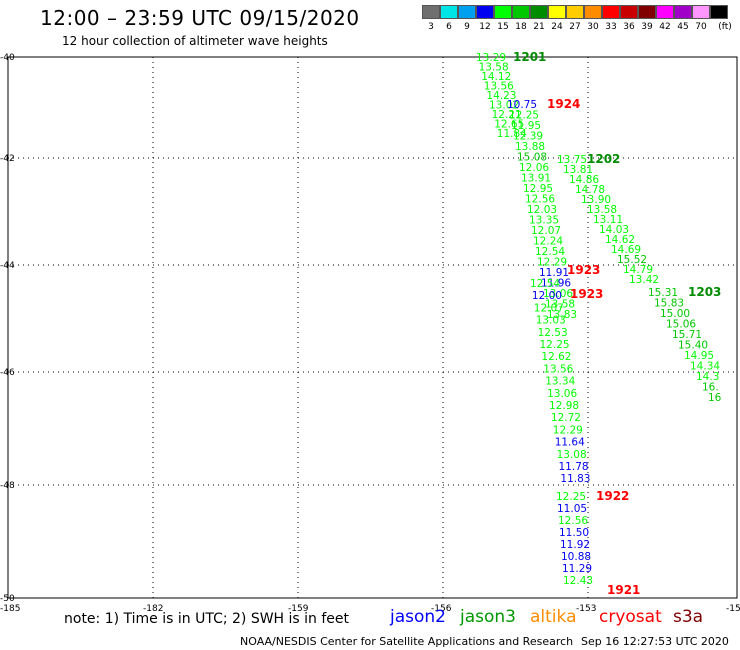  Describe the element at coordinates (626, 250) in the screenshot. I see `wave-height-value: 14.69` at that location.